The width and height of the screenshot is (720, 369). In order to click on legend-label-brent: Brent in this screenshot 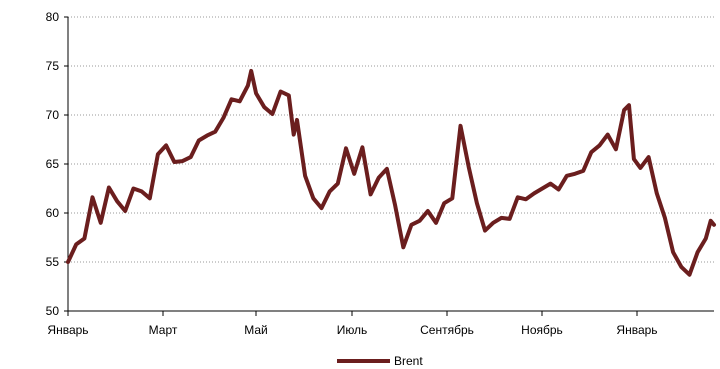, I will do `click(408, 361)`.